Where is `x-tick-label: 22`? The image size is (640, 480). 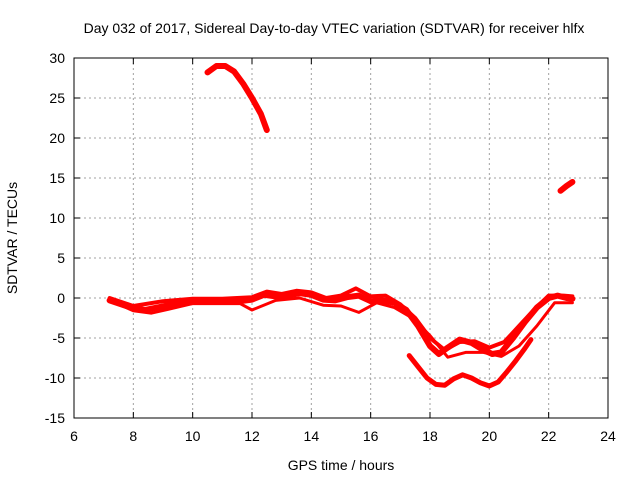
x-tick-label: 22 is located at coordinates (549, 436).